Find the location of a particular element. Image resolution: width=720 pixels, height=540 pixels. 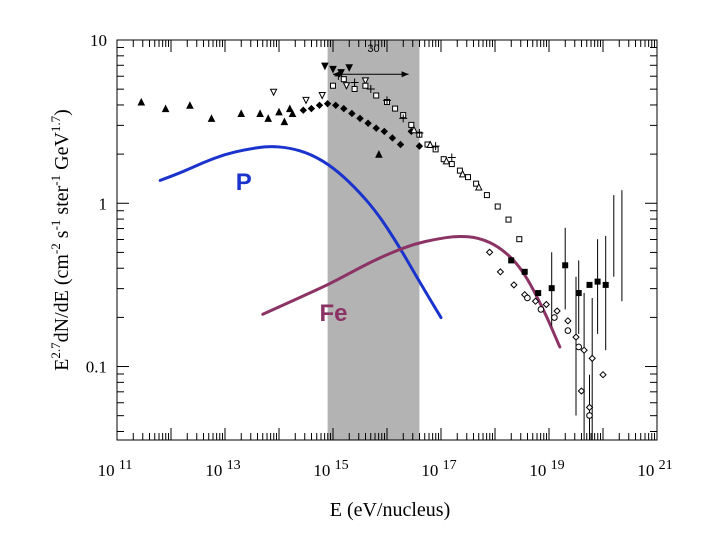

y-axis-title-part: 1.7 is located at coordinates (55, 123).